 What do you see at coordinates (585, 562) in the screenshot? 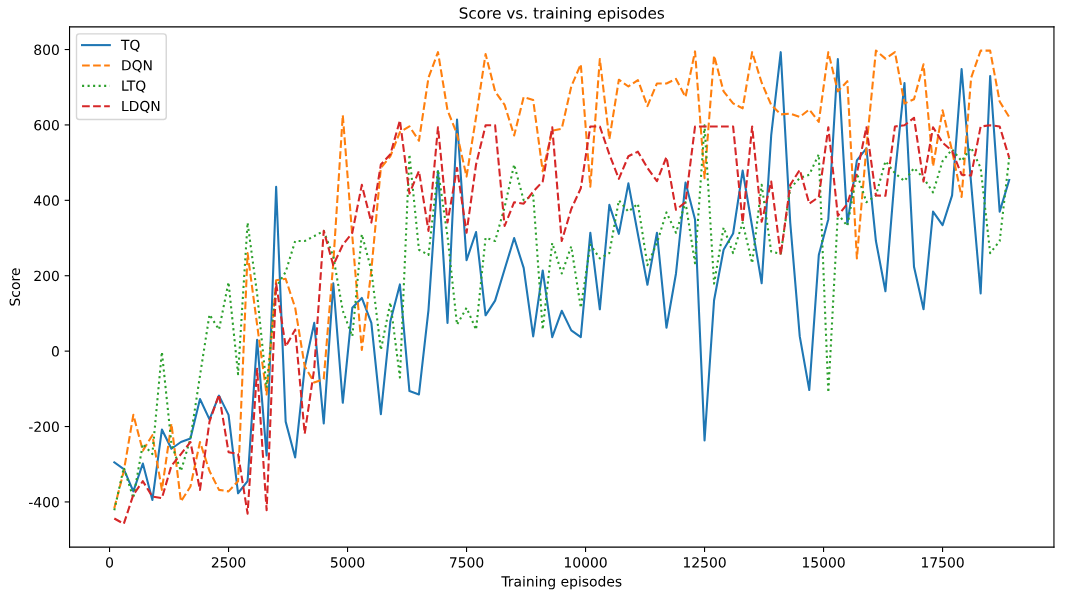
I see `x-tick-label: 10000` at bounding box center [585, 562].